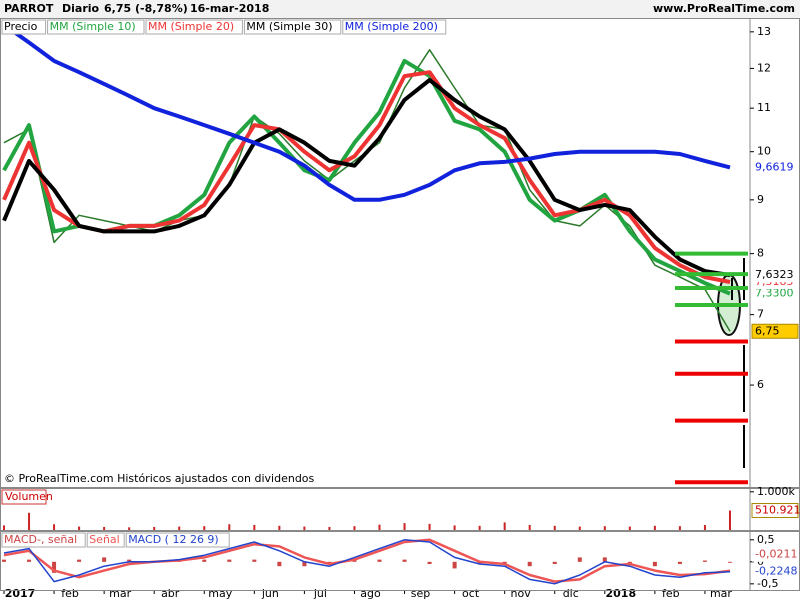  I want to click on y-tick-label: 8, so click(760, 253).